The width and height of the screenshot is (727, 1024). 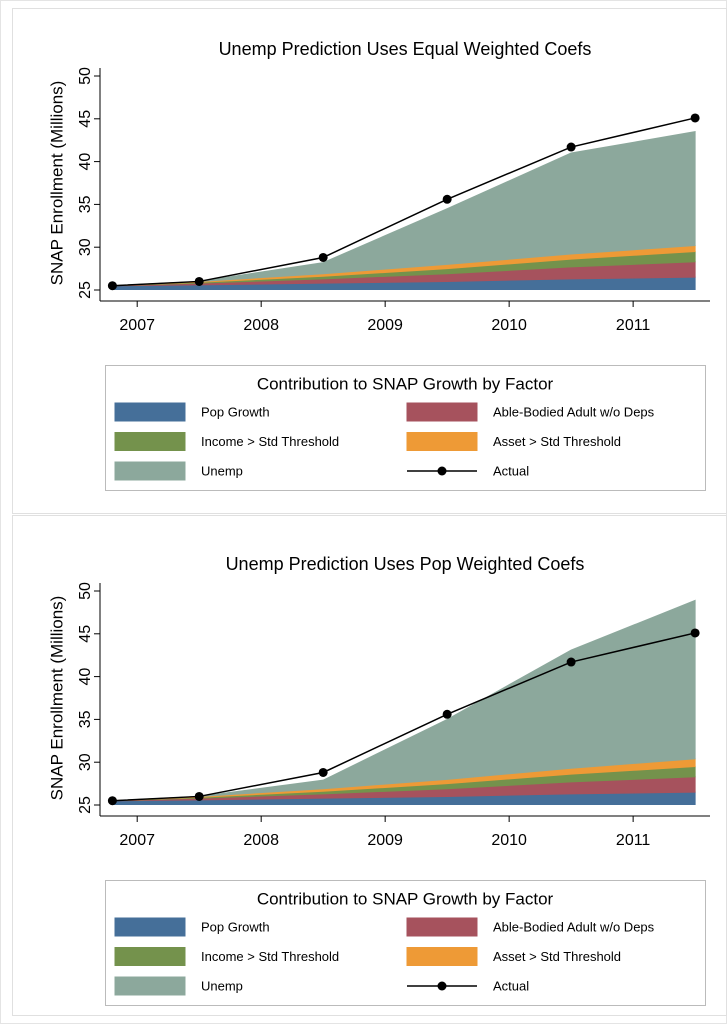 I want to click on area, so click(x=404, y=209).